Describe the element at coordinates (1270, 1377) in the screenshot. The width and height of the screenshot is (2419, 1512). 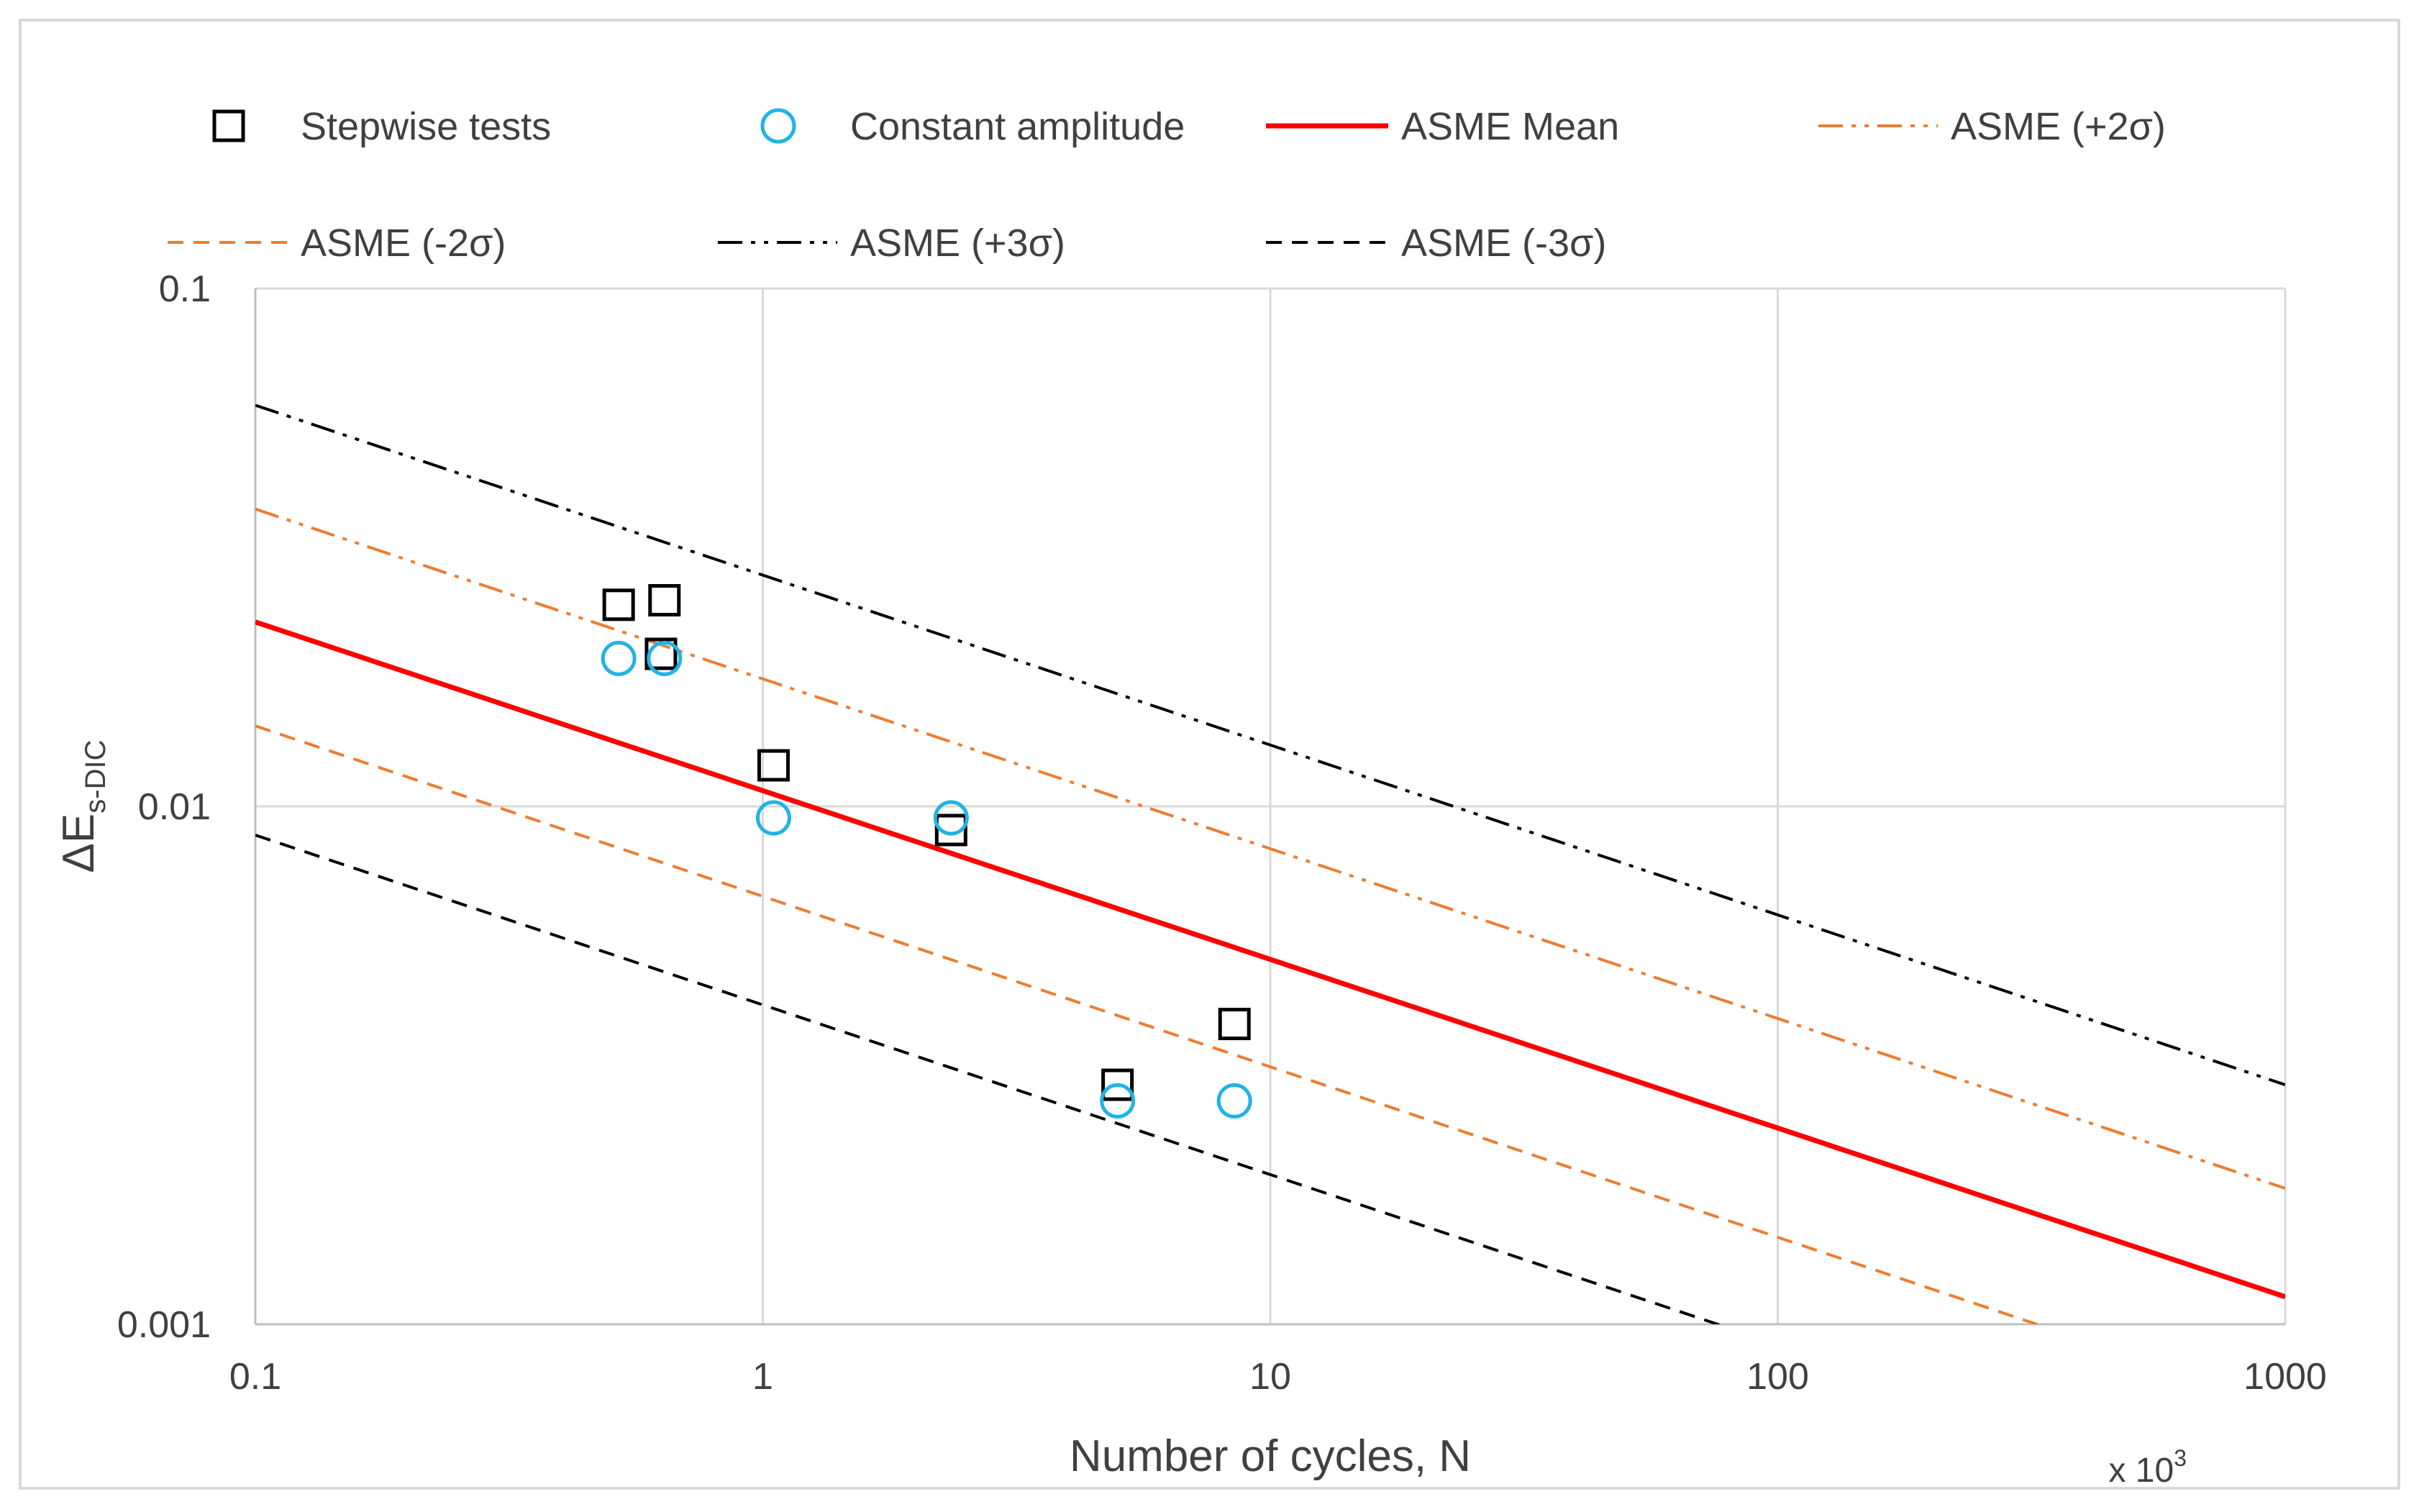
I see `x-tick-label: 10` at that location.